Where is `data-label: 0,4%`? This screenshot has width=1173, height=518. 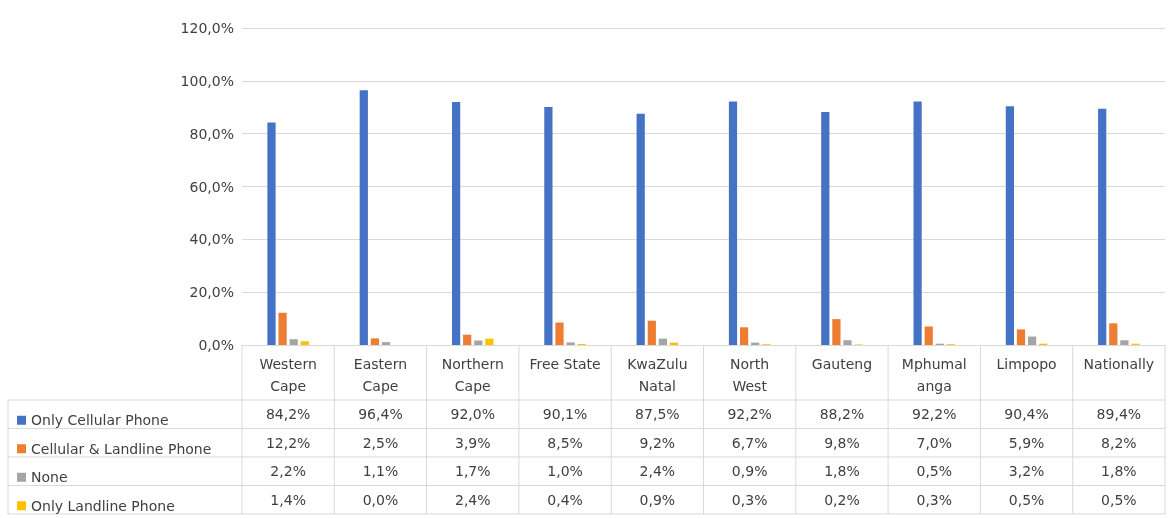 data-label: 0,4% is located at coordinates (565, 499).